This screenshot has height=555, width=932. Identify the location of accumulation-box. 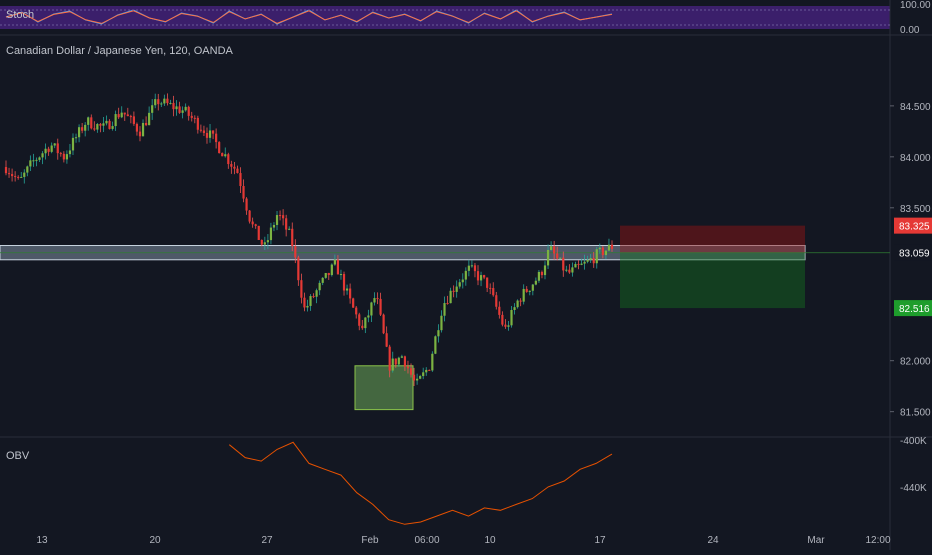
(384, 388).